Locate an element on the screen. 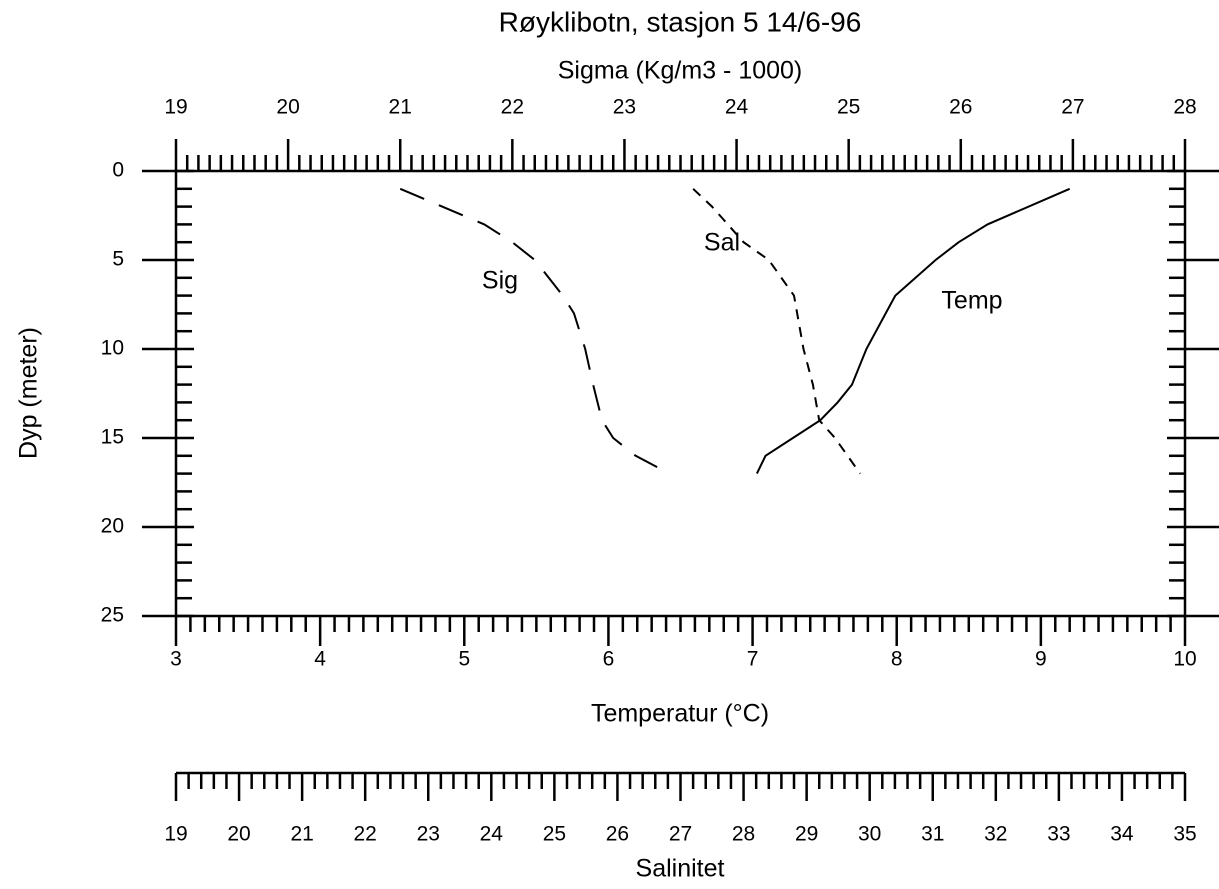 This screenshot has height=889, width=1219. x-tick-label: 10 is located at coordinates (1184, 659).